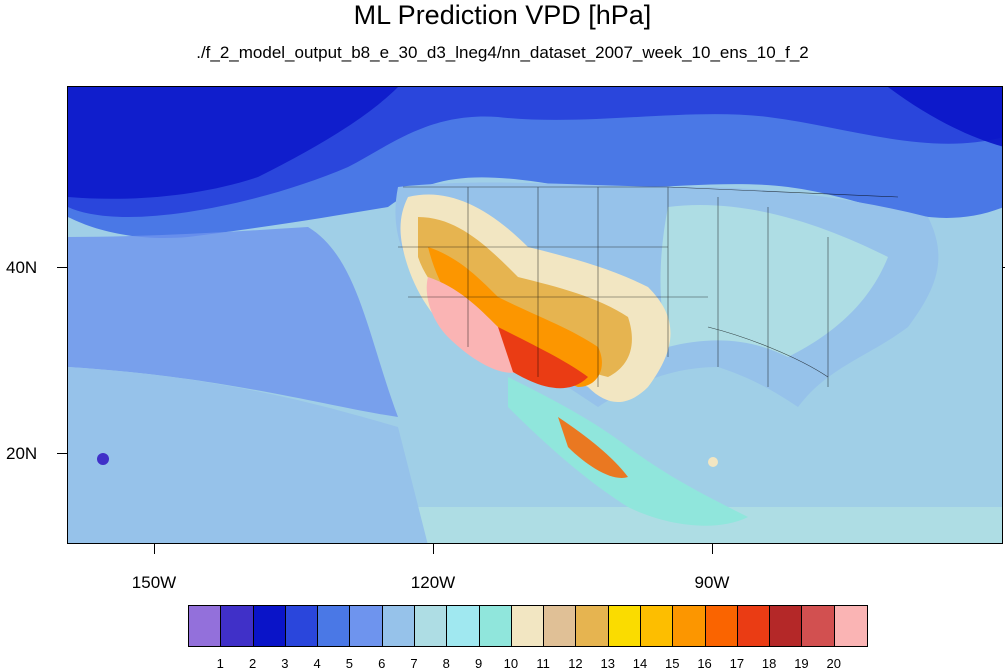 This screenshot has height=672, width=1005. I want to click on colorbar-label: 1, so click(220, 663).